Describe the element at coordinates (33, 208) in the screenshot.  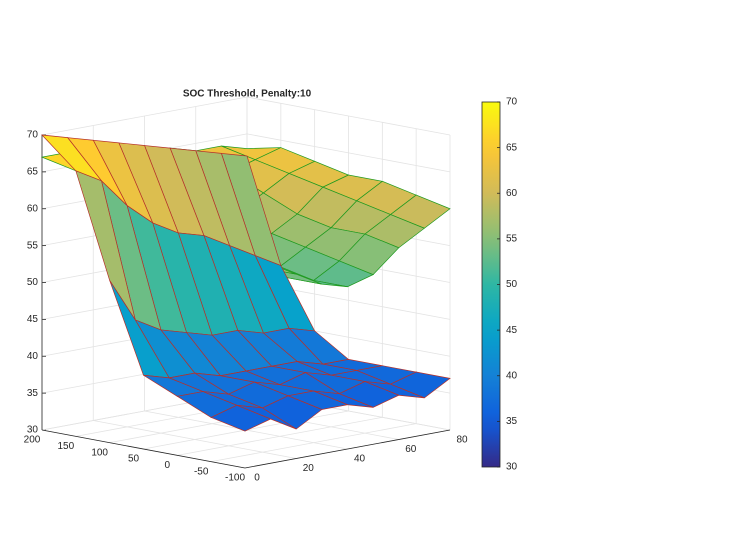
I see `z-tick-label: 60` at that location.